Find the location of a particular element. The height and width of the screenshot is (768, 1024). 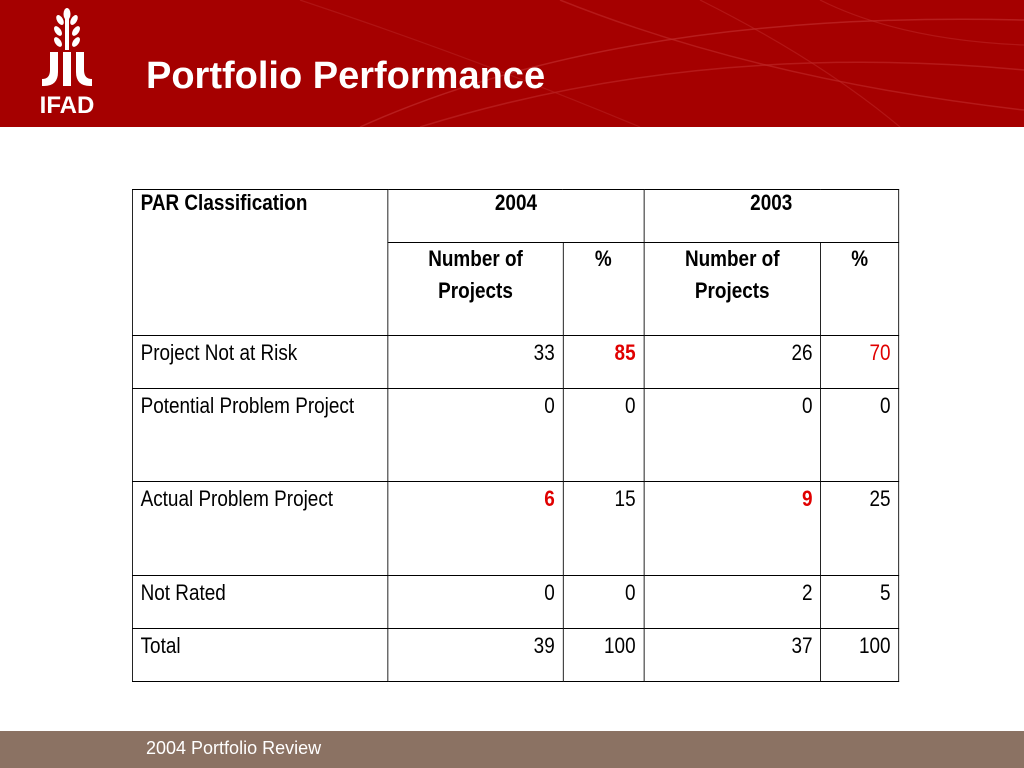

cell-number-2004: 39 is located at coordinates (475, 655).